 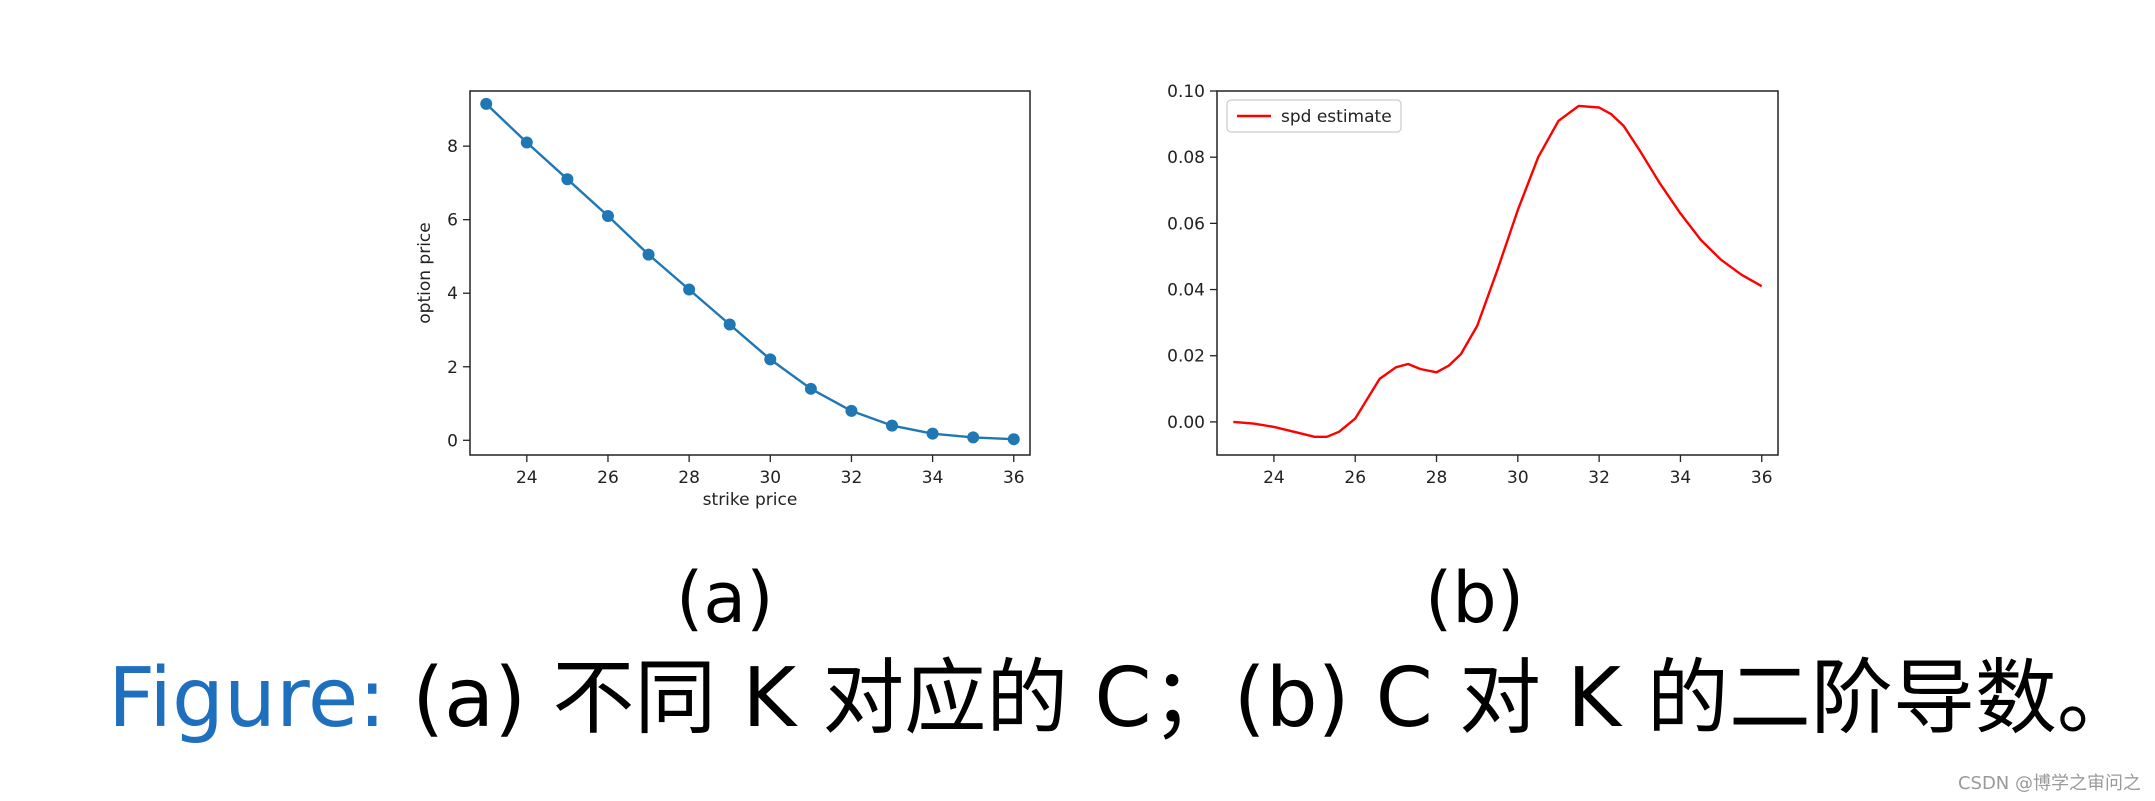 I want to click on plot-frame-b, so click(x=1497, y=273).